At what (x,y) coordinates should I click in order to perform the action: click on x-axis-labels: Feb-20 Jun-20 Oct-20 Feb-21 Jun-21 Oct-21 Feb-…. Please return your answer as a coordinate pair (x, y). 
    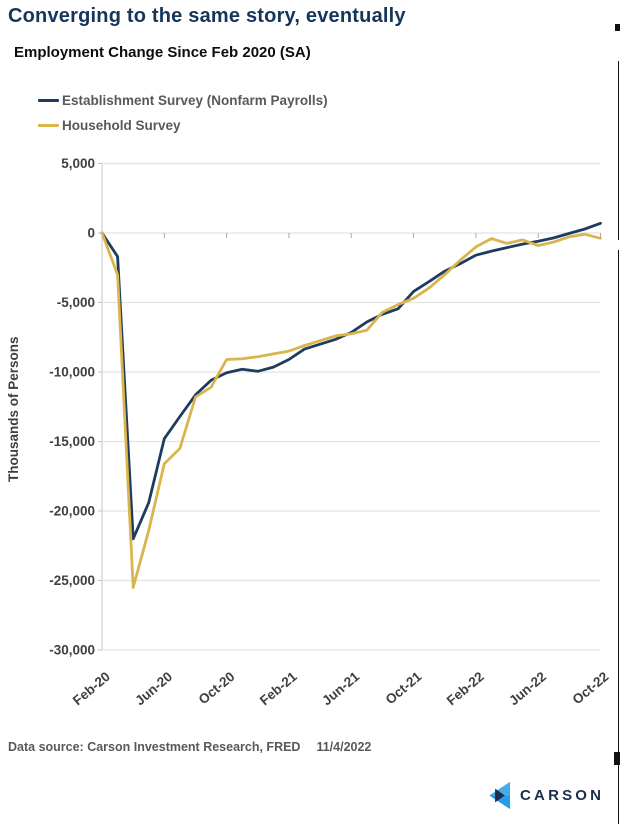
    Looking at the image, I should click on (340, 688).